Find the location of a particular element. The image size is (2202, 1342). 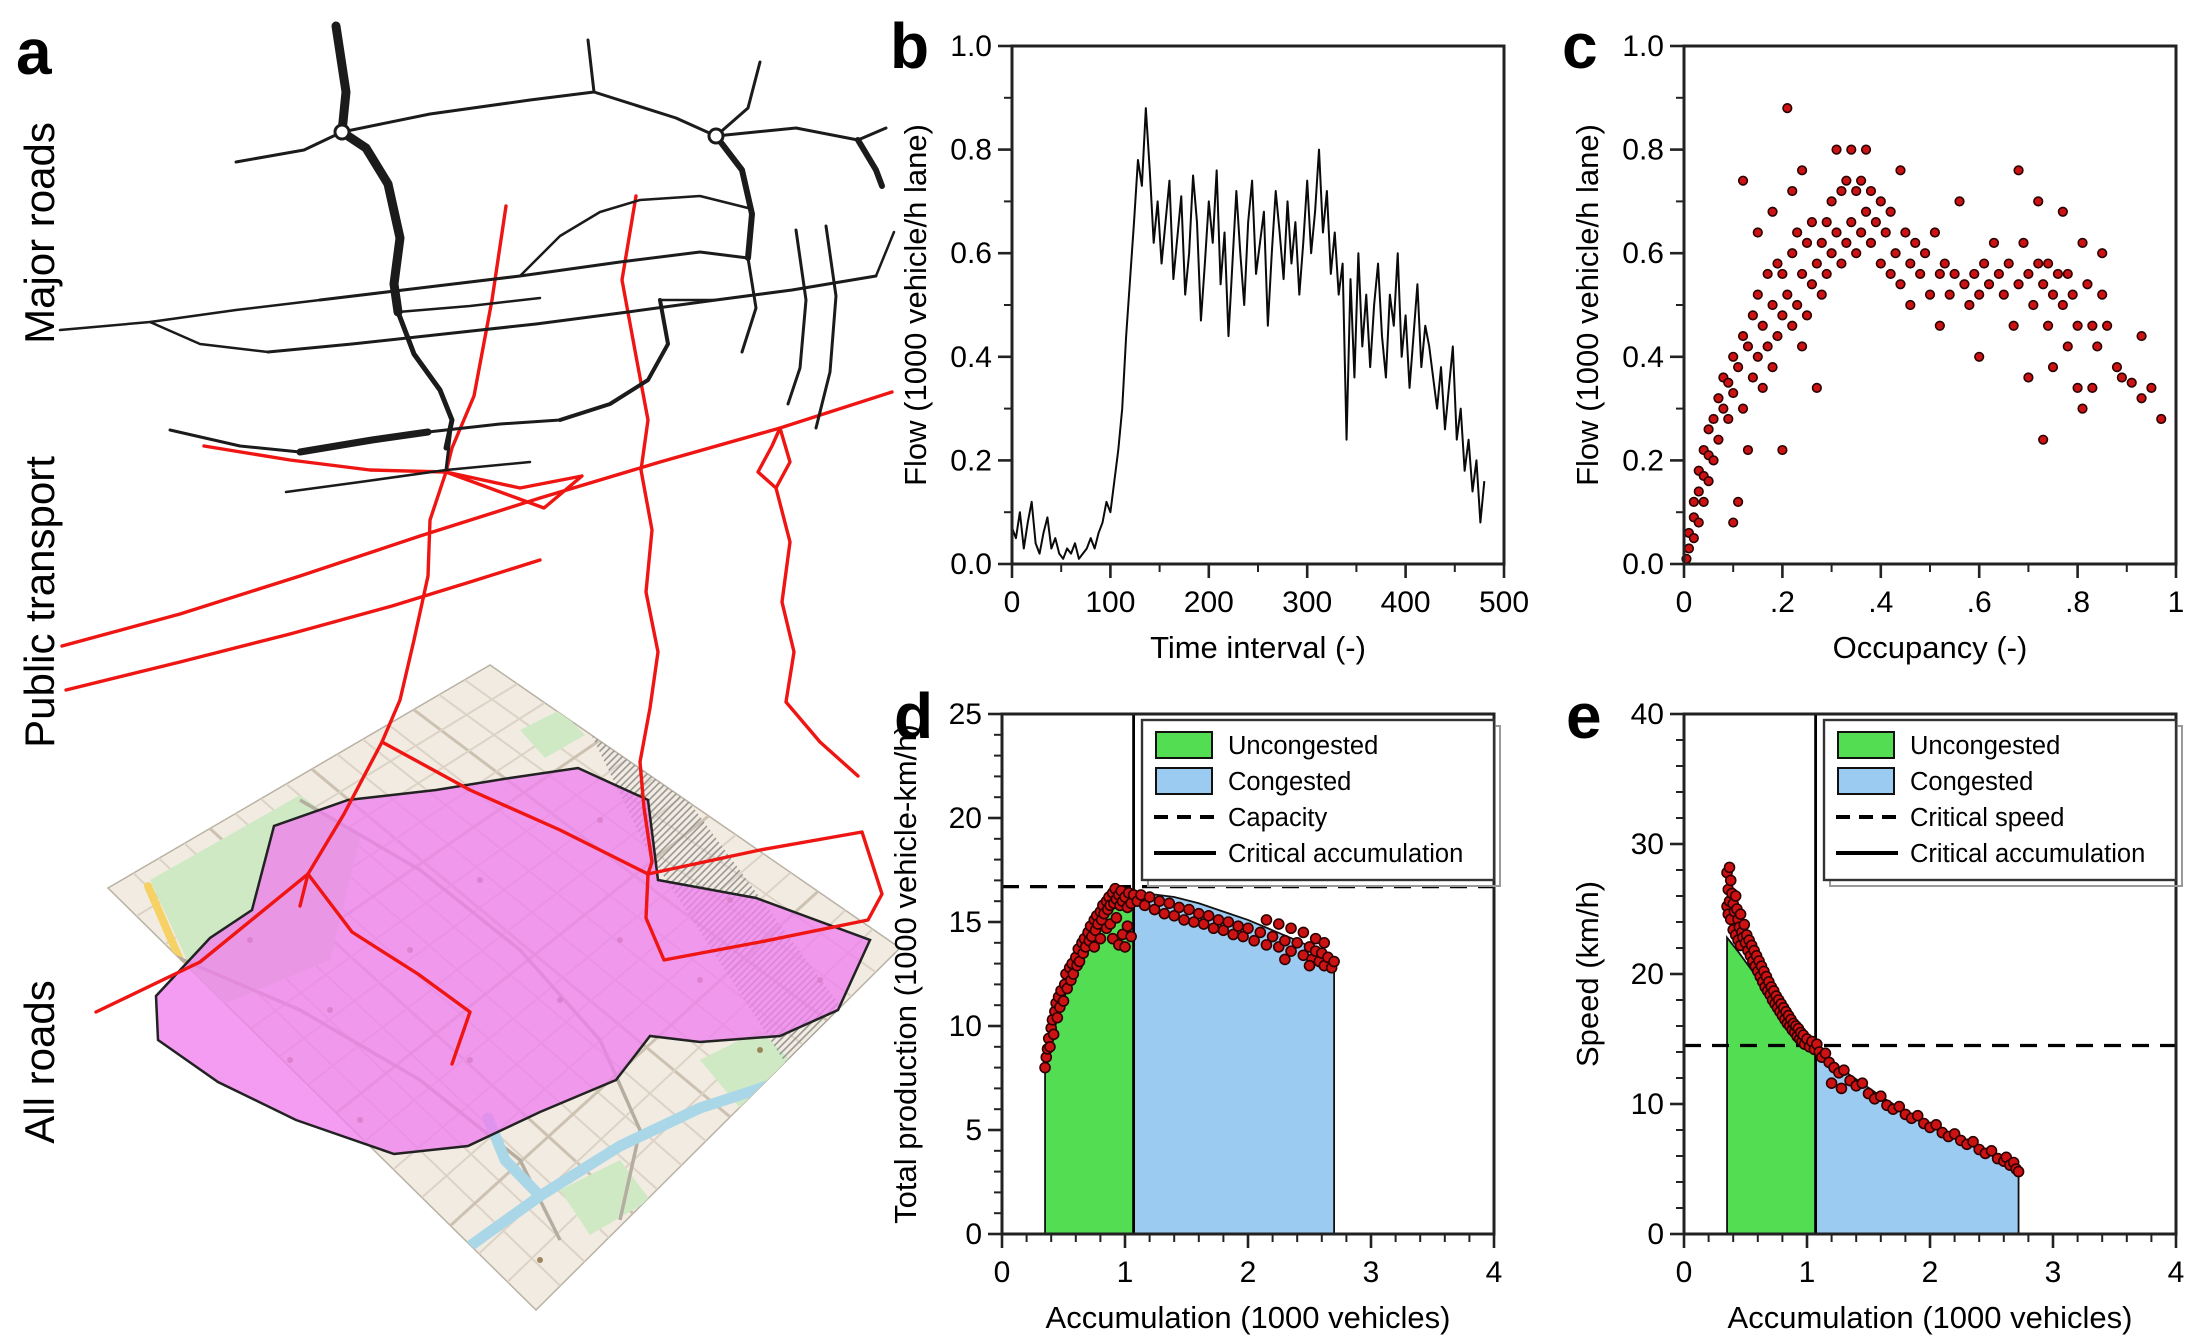

layer-label-public-transport: Public transport is located at coordinates (39, 602).